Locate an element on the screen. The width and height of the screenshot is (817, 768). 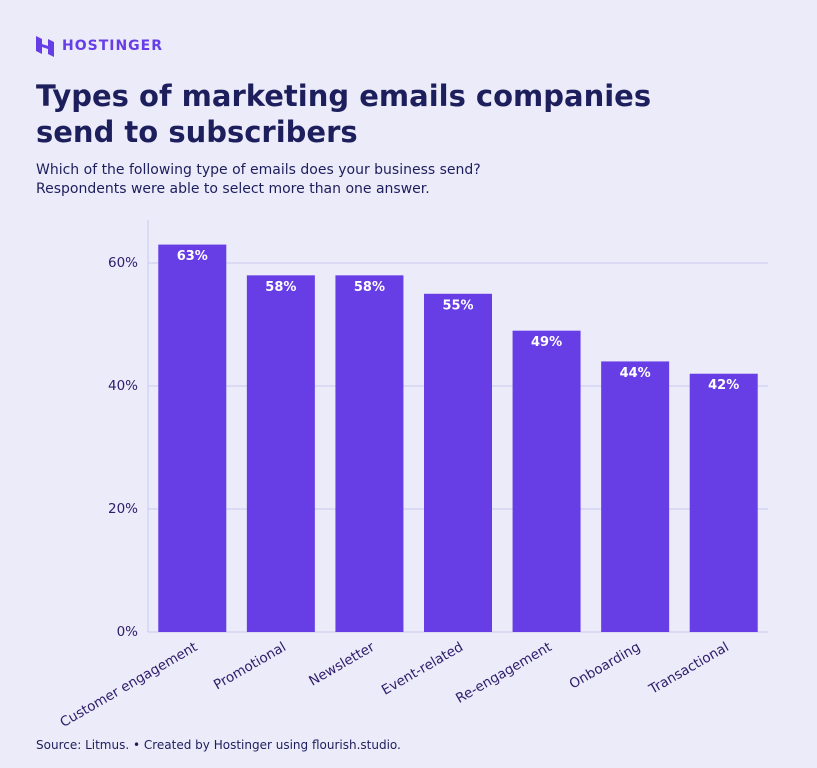
value-label: 55% is located at coordinates (457, 305).